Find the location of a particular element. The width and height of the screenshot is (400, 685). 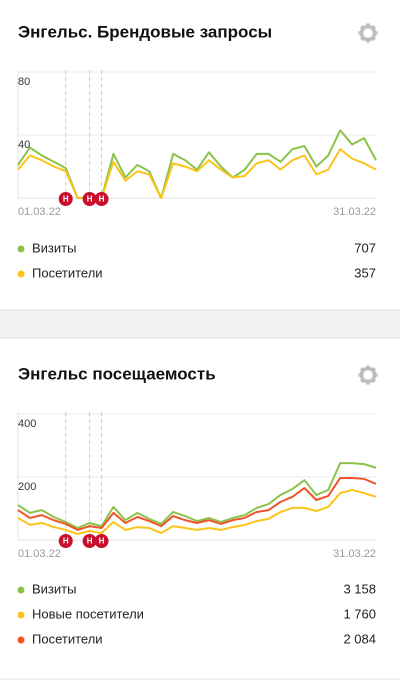

widget-title: Энгельс. Брендовые запросы is located at coordinates (145, 31).